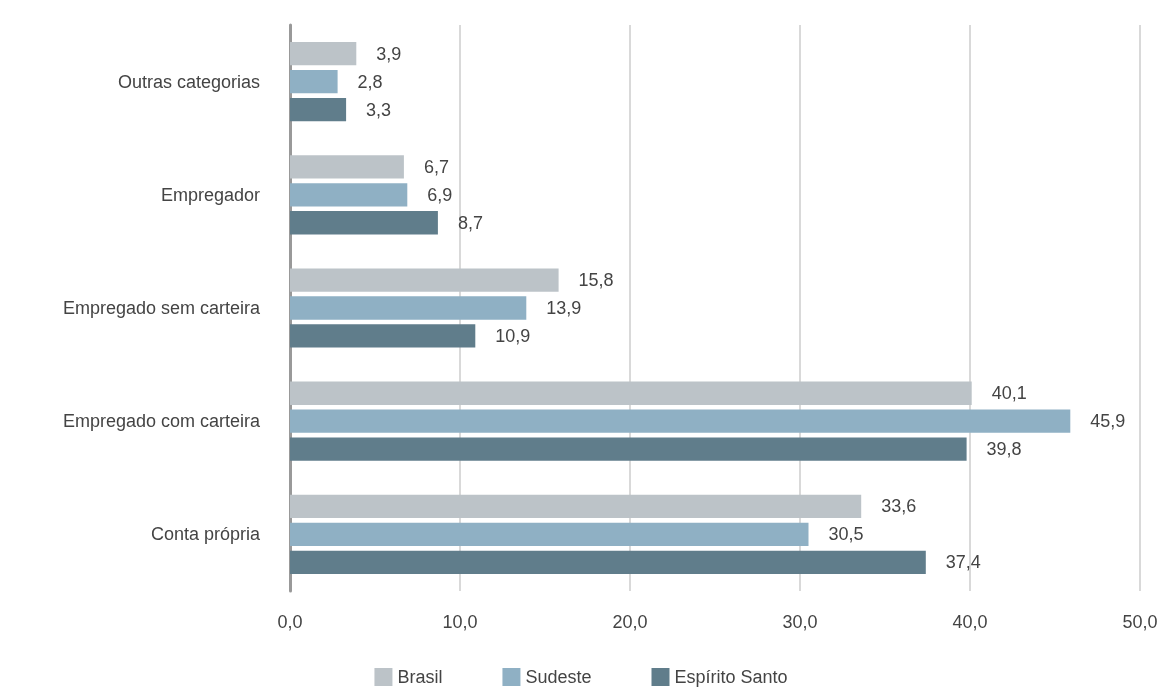  I want to click on data-label: 3,9, so click(389, 53).